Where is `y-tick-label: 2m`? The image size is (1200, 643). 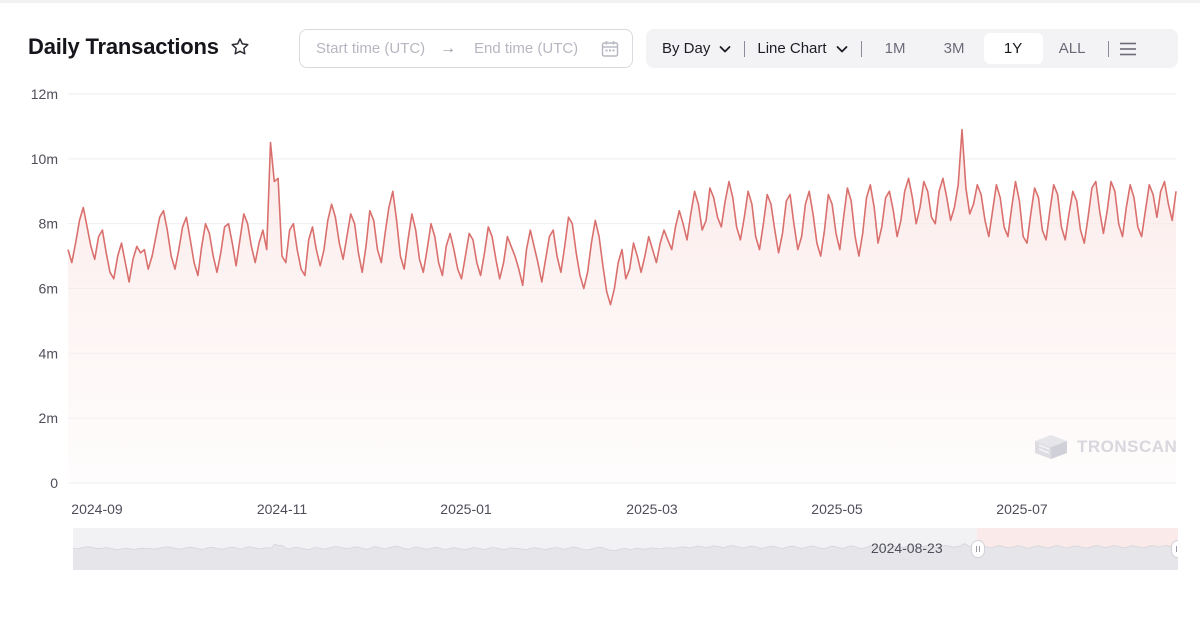 y-tick-label: 2m is located at coordinates (48, 418).